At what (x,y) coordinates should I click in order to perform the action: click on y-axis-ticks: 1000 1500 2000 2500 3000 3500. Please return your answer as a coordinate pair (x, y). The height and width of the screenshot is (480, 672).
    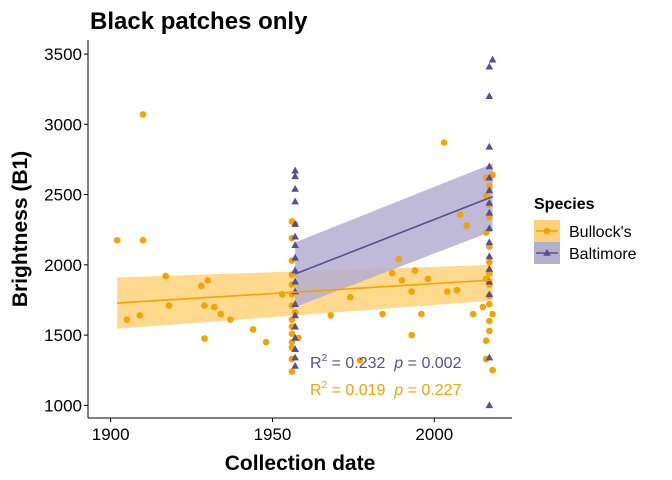
    Looking at the image, I should click on (66, 230).